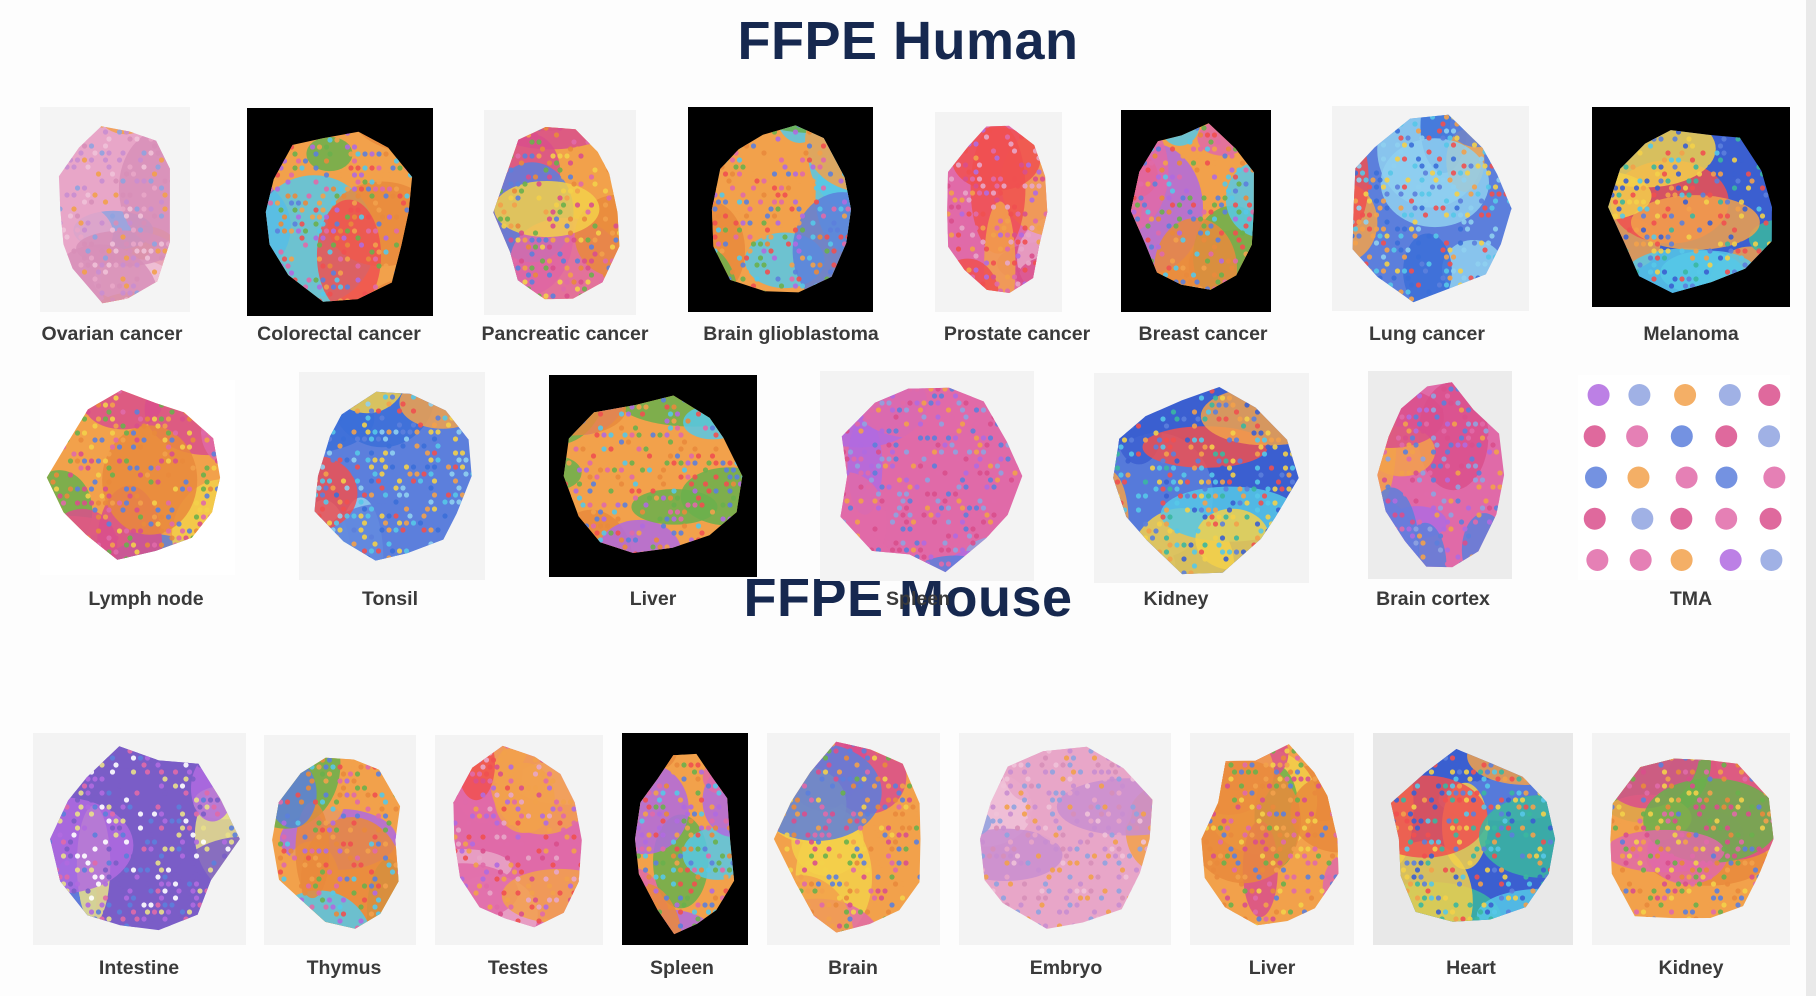 The image size is (1816, 996). What do you see at coordinates (1066, 968) in the screenshot?
I see `tissue-label: Embryo` at bounding box center [1066, 968].